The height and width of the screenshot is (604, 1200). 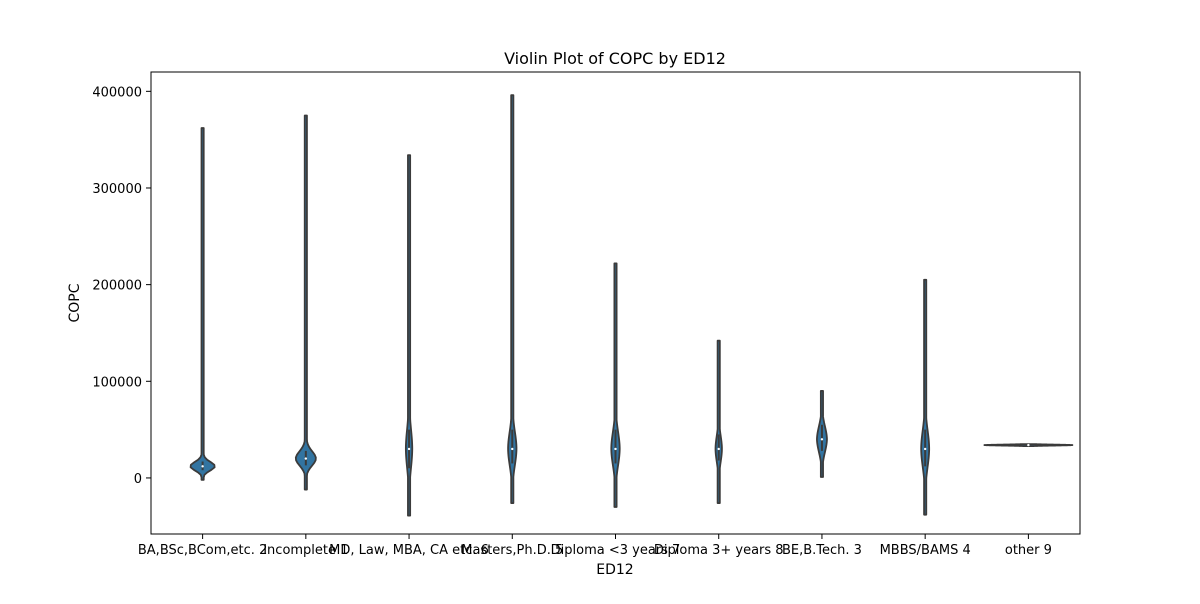 What do you see at coordinates (512, 550) in the screenshot?
I see `x-tick-label-3: Masters,Ph.D. 5` at bounding box center [512, 550].